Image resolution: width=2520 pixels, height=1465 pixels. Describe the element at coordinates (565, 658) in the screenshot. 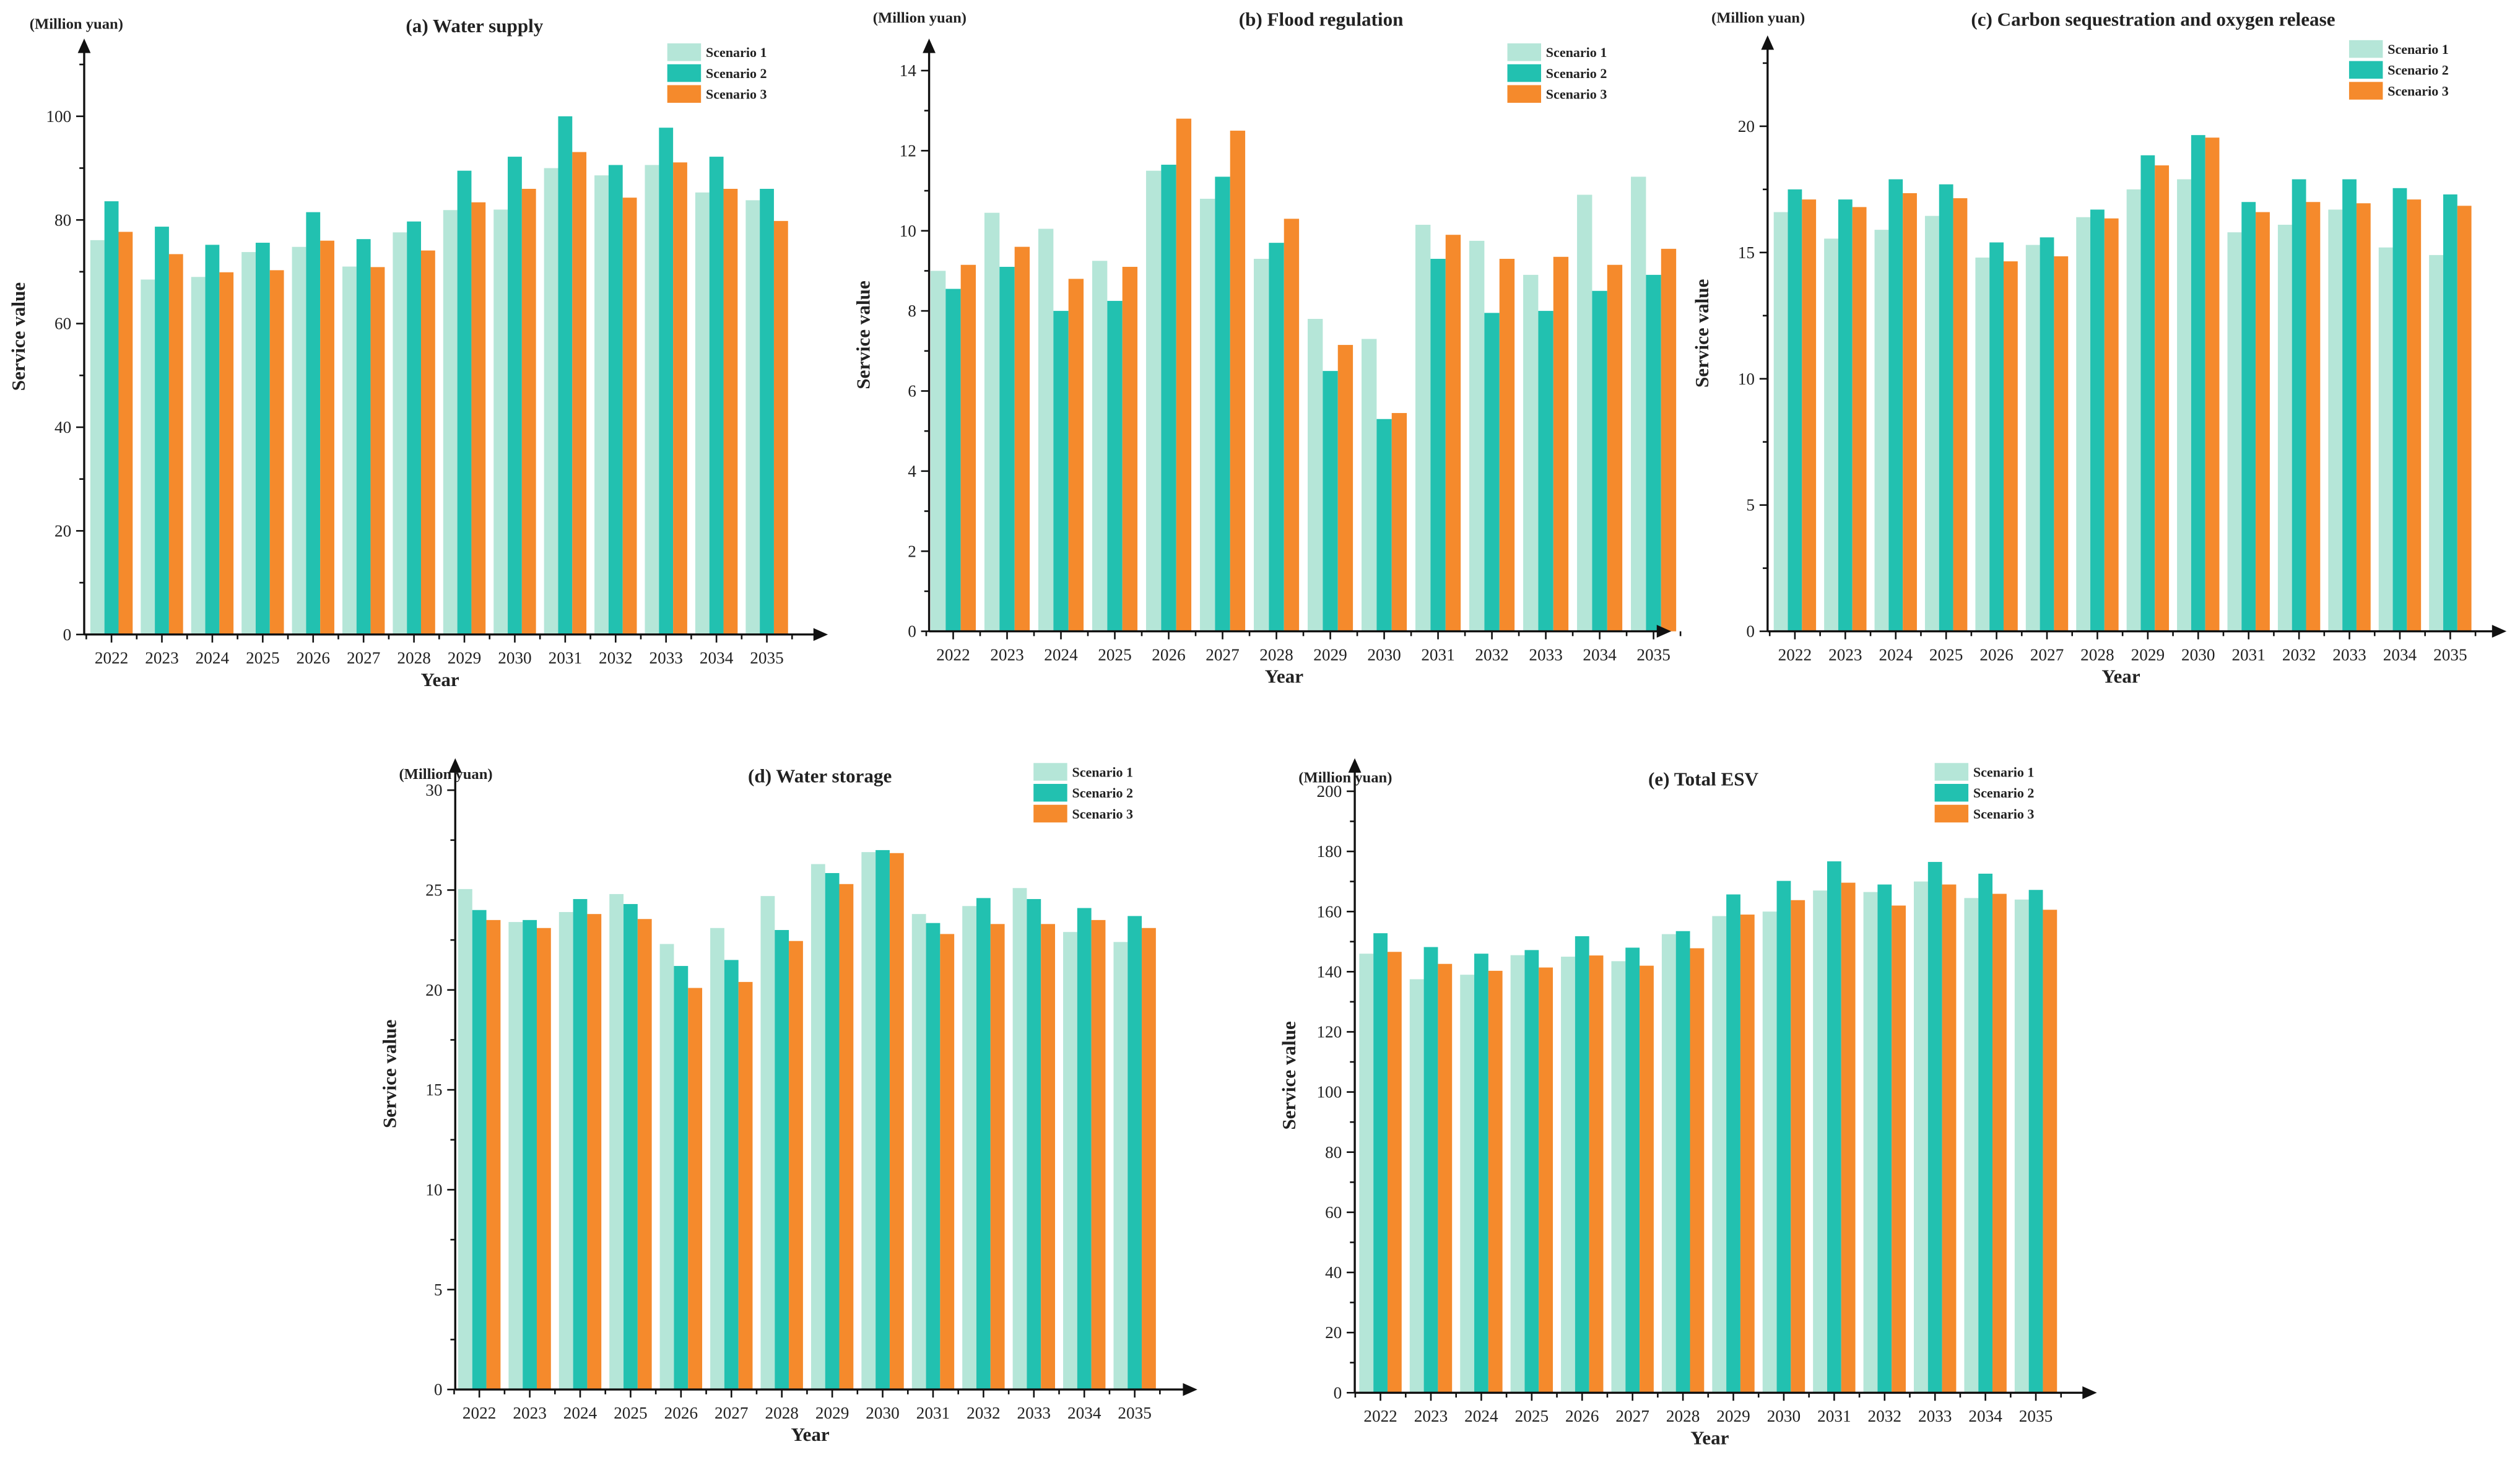

I see `x-tick-label: 2031` at that location.